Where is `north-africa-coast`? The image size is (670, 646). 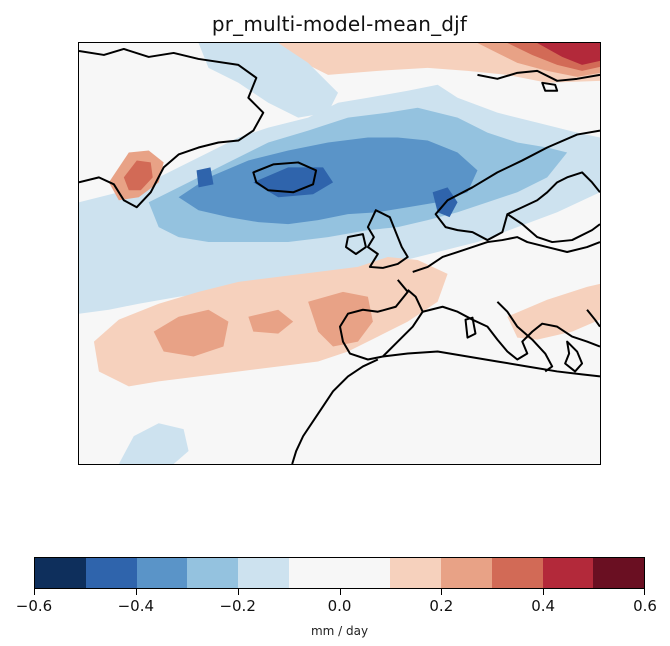
north-africa-coast is located at coordinates (491, 364).